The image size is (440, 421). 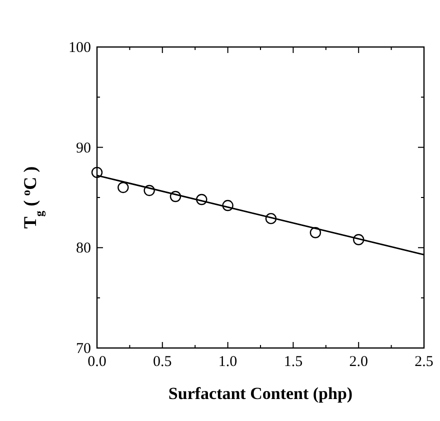 What do you see at coordinates (83, 148) in the screenshot?
I see `y-tick-label: 90` at bounding box center [83, 148].